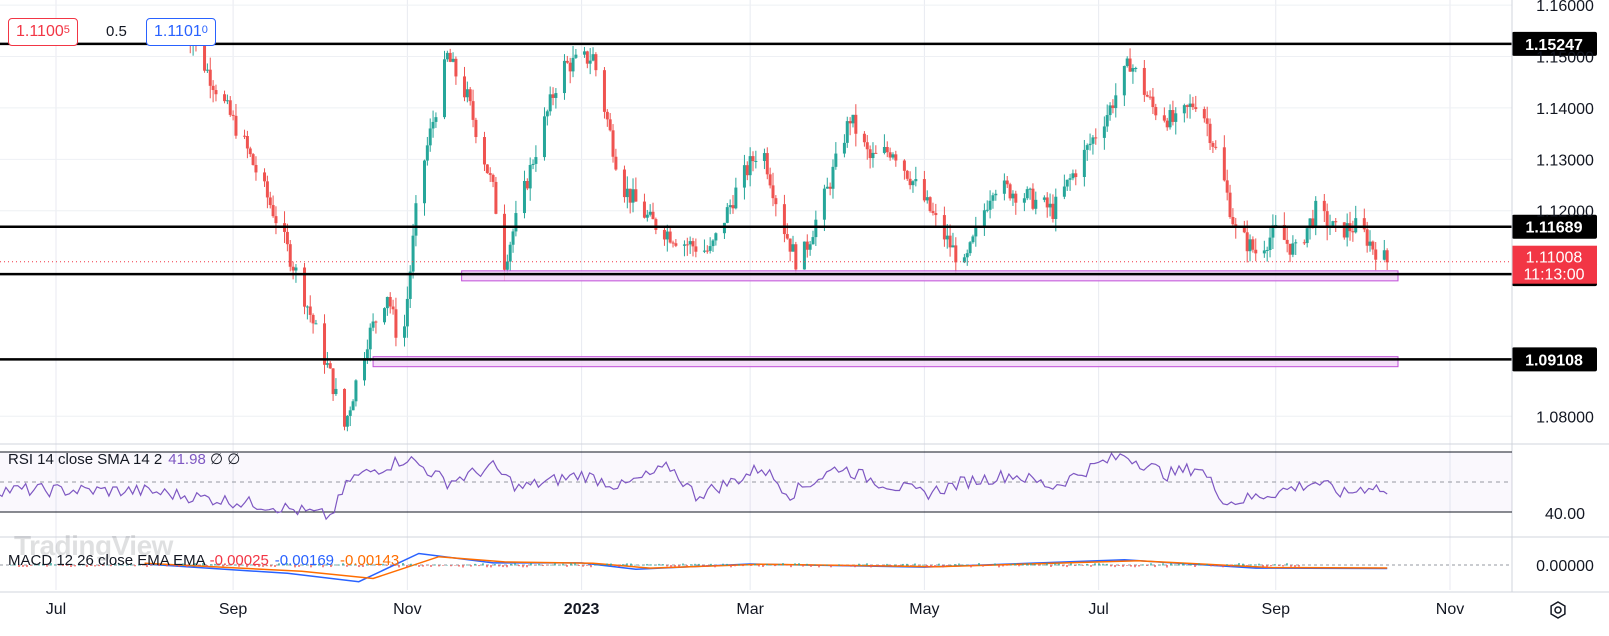 The image size is (1609, 636). Describe the element at coordinates (1554, 359) in the screenshot. I see `level-label-box` at that location.